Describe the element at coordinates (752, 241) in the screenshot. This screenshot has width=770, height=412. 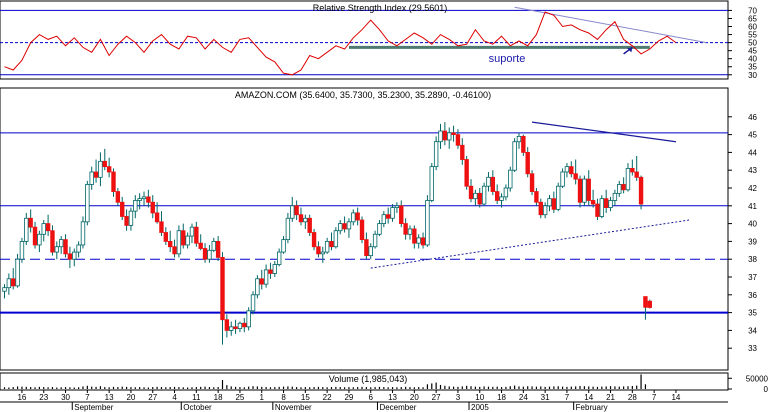
I see `price-ytick-label-39: 39` at that location.